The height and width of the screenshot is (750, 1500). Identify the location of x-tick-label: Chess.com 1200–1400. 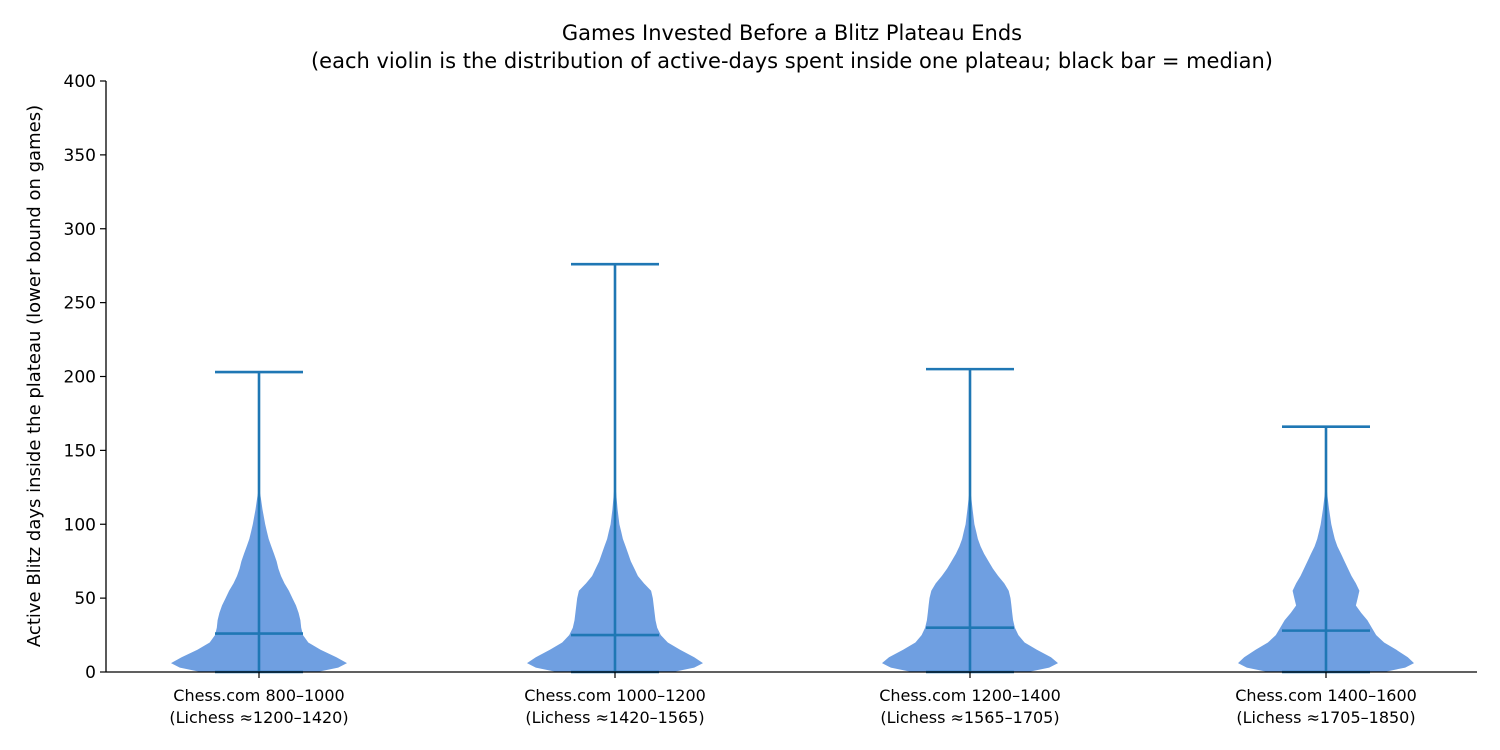
(970, 695).